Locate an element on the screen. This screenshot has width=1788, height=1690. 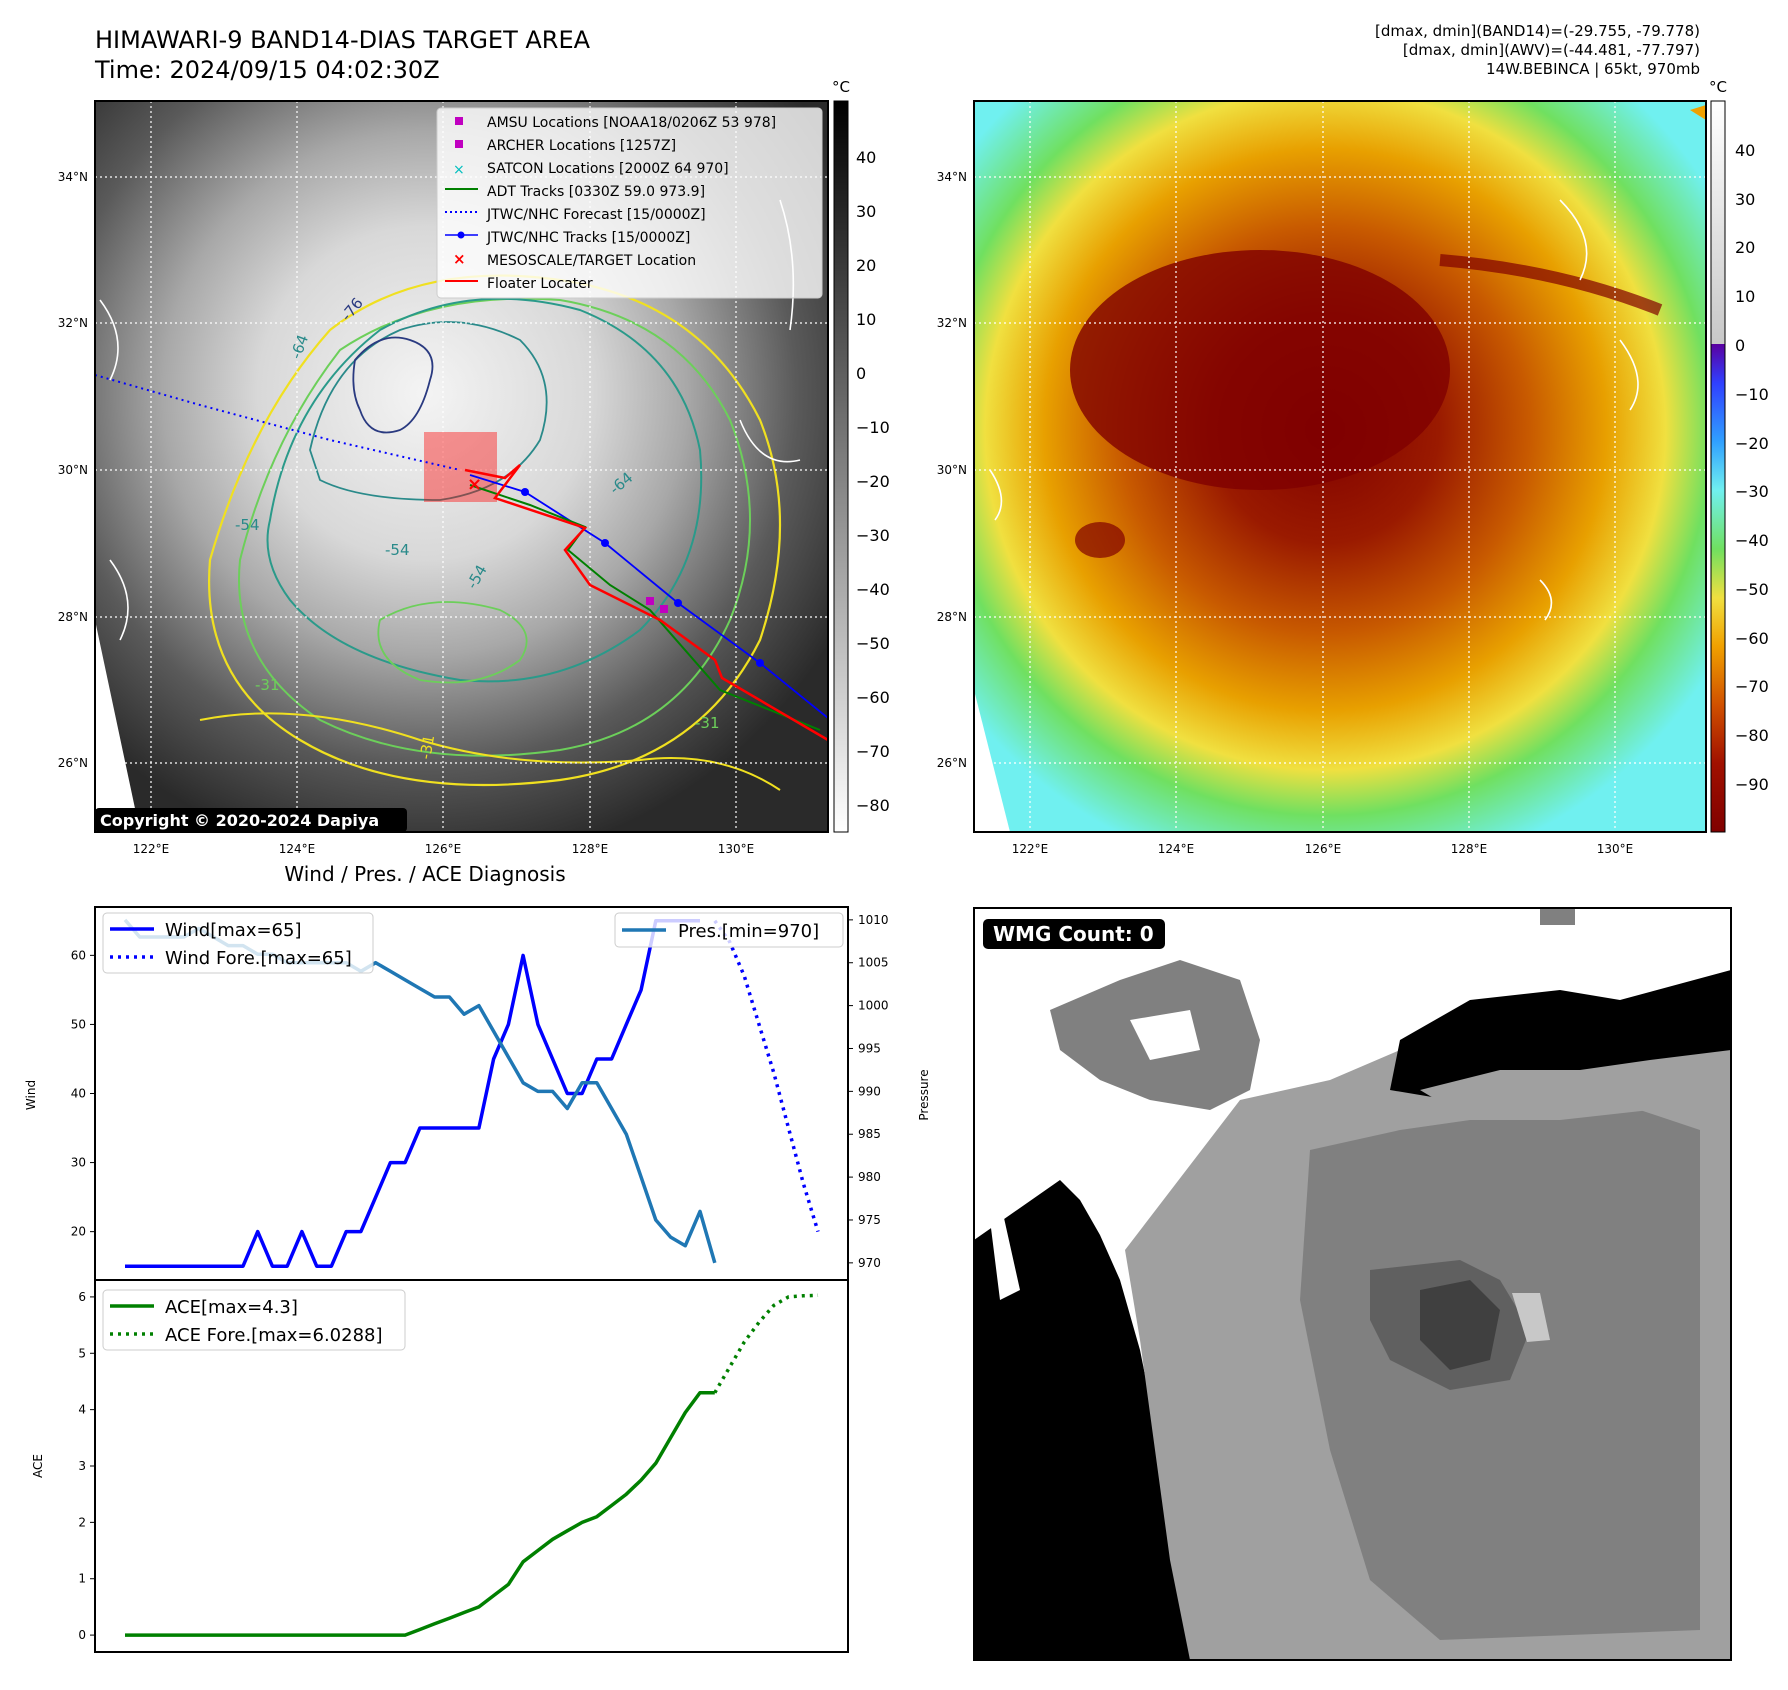
wind-line is located at coordinates (412, 1093).